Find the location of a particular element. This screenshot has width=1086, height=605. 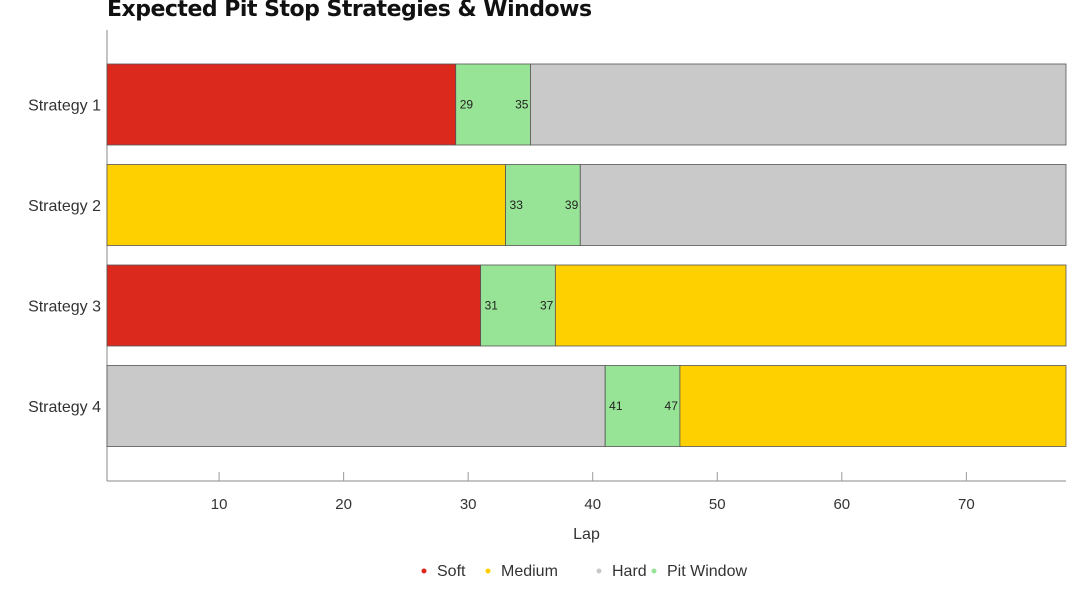

legend-label: Hard is located at coordinates (629, 571).